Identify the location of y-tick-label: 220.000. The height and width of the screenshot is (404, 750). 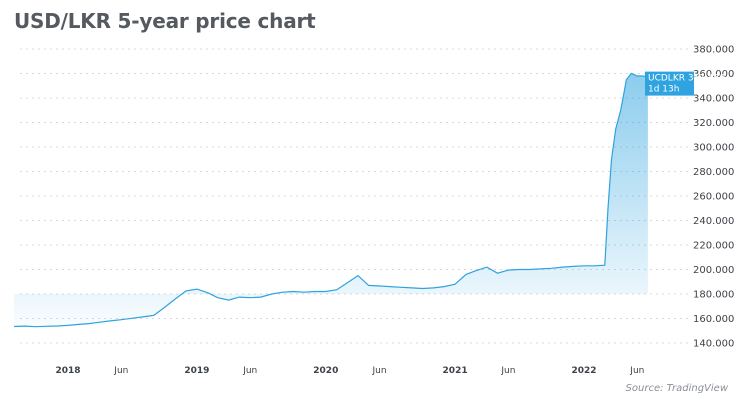
(713, 246).